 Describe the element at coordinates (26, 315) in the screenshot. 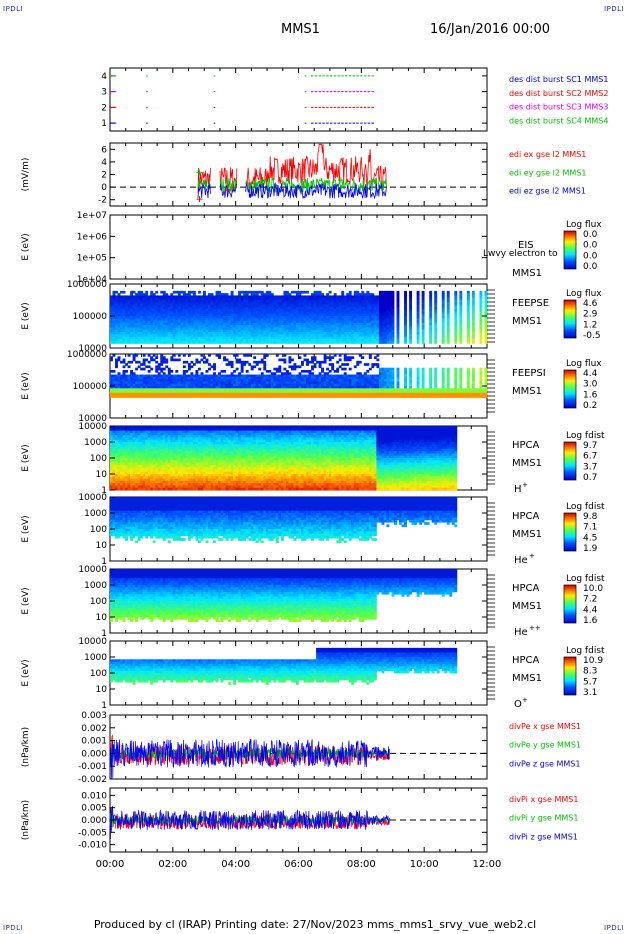

I see `y-axis-label: E (eV)` at that location.